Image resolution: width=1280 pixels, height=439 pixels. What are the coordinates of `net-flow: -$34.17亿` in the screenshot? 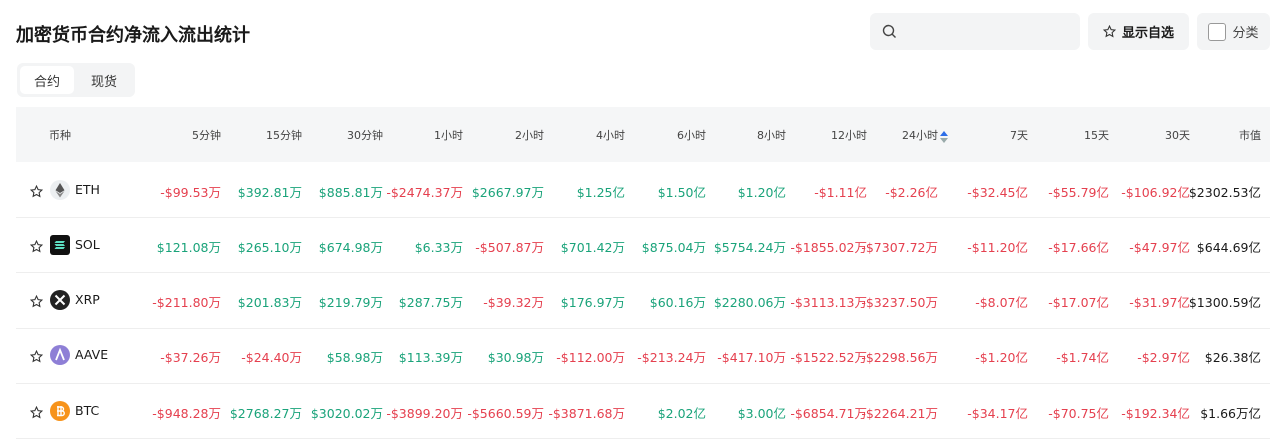 It's located at (997, 413).